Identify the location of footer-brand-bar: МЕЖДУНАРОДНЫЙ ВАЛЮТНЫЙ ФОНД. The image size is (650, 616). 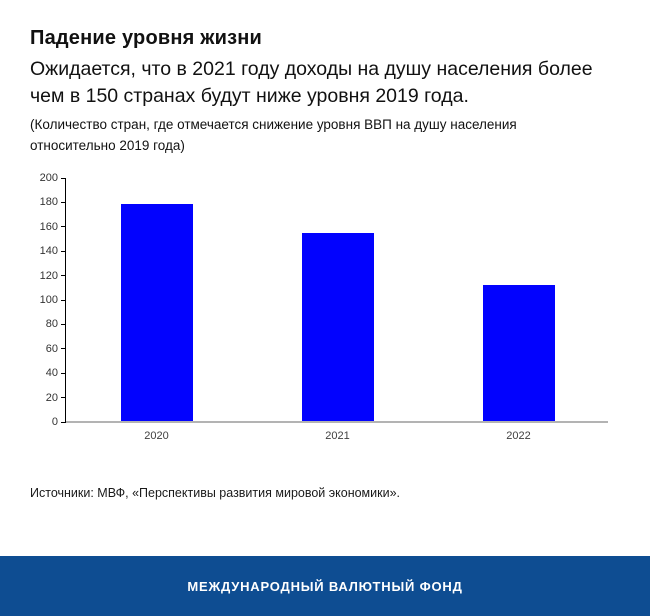
(325, 586).